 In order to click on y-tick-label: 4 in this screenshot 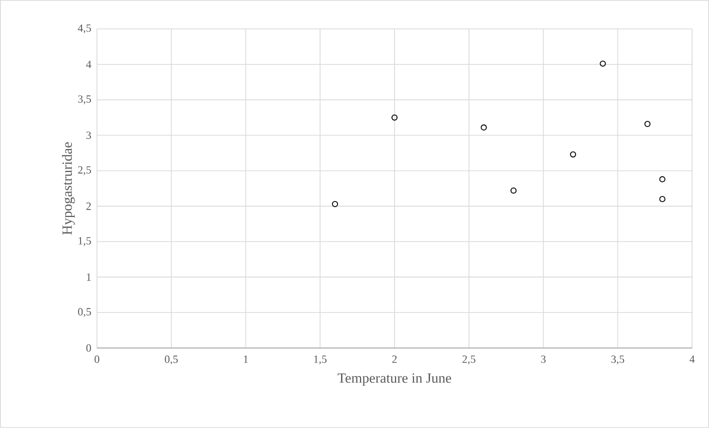, I will do `click(89, 64)`.